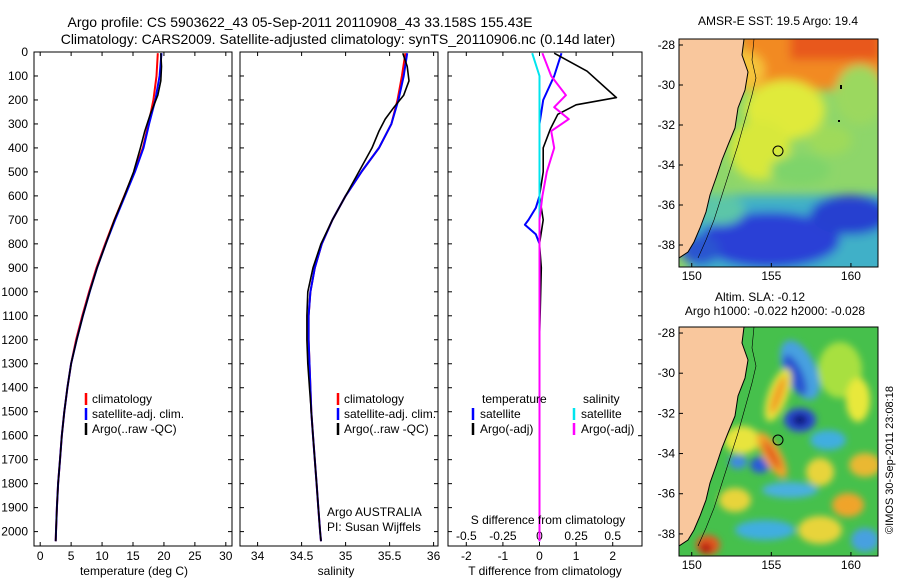 The height and width of the screenshot is (580, 900). I want to click on depth-tick-label: 1900, so click(14, 508).